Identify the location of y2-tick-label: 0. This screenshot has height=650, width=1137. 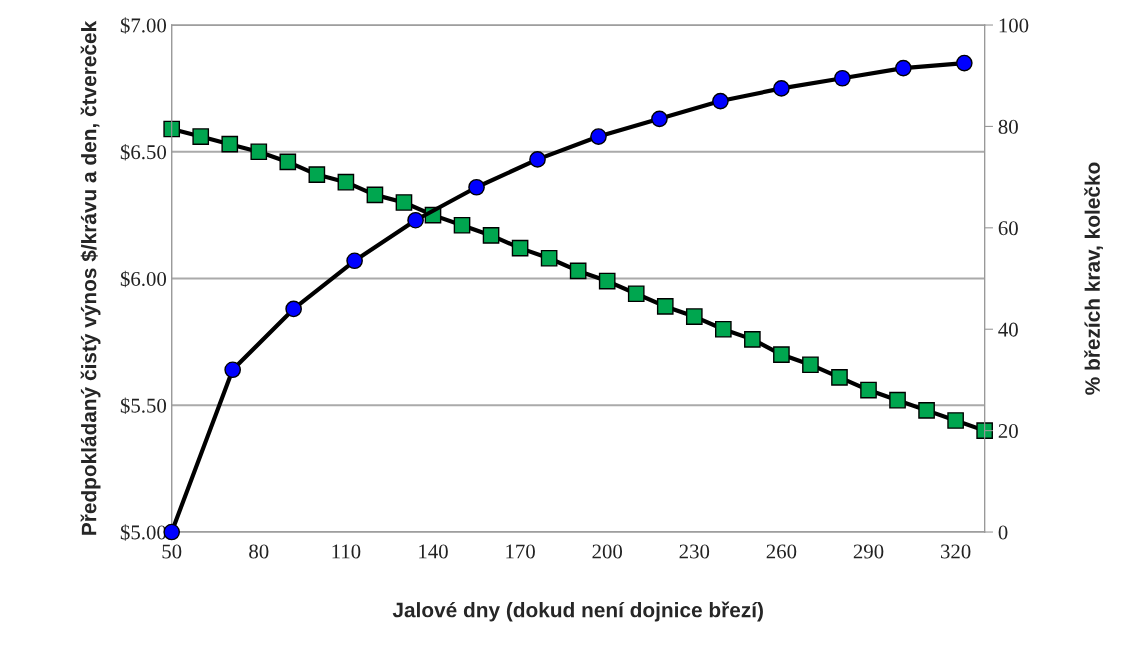
(1003, 532).